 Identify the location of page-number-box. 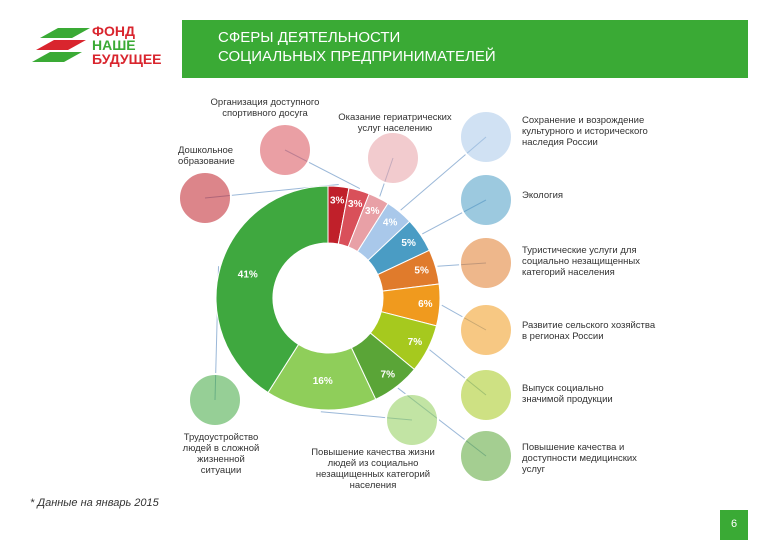
(734, 525).